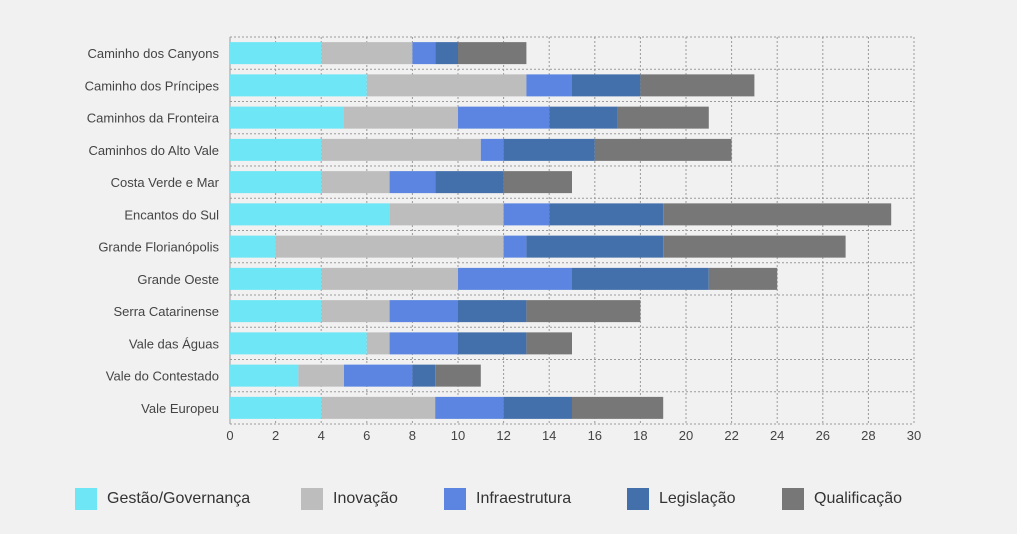 This screenshot has height=534, width=1017. I want to click on legend-label: Qualificação, so click(858, 498).